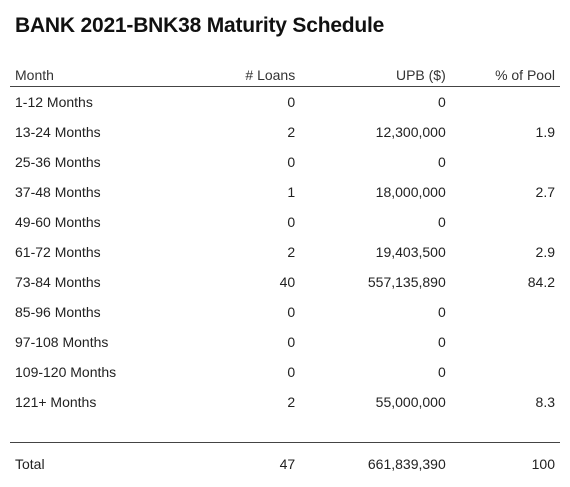 This screenshot has width=570, height=487. I want to click on cell-loans: 1, so click(291, 192).